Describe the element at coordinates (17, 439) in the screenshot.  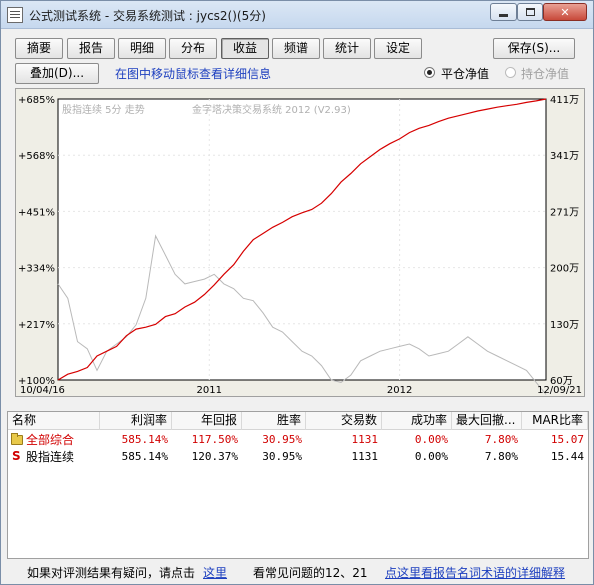
I see `folder-icon` at that location.